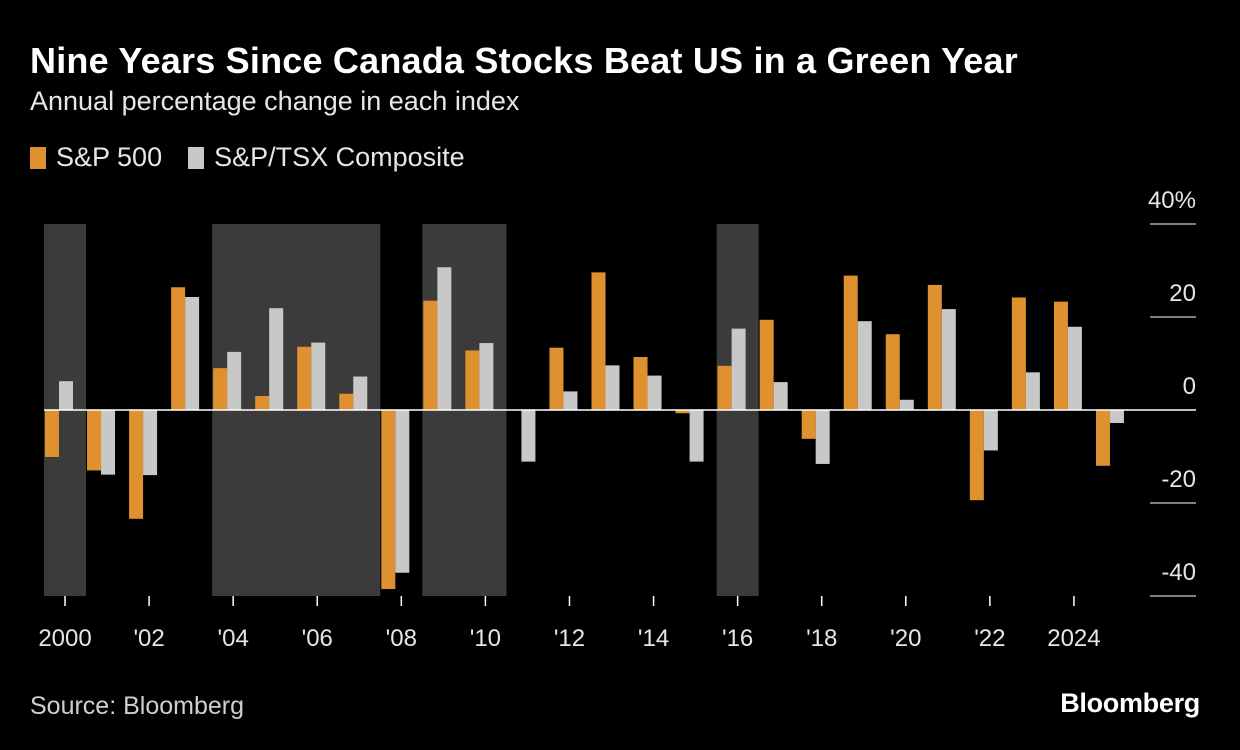  What do you see at coordinates (137, 706) in the screenshot?
I see `source-note: Source: Bloomberg` at bounding box center [137, 706].